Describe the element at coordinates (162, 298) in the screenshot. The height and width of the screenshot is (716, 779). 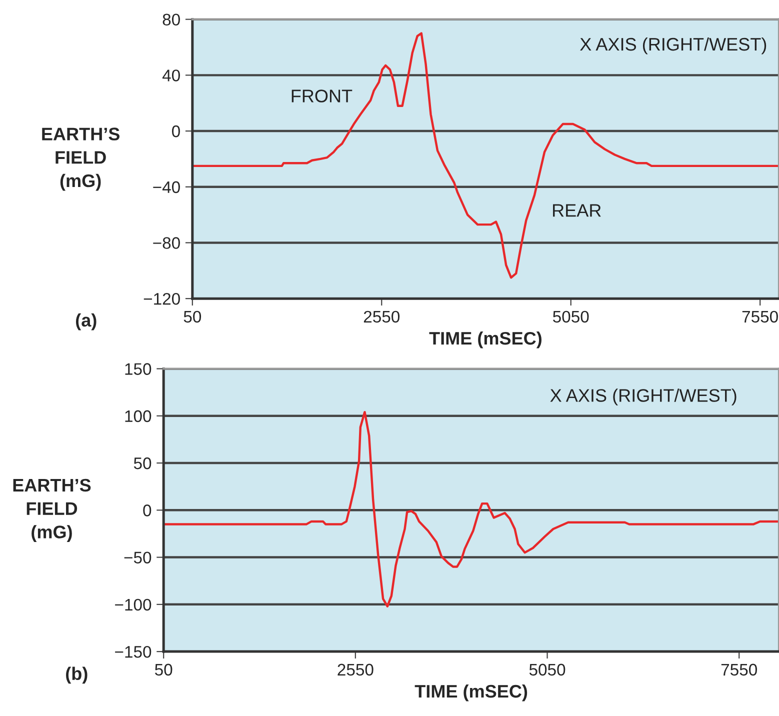
I see `y-tick-label: −120` at that location.